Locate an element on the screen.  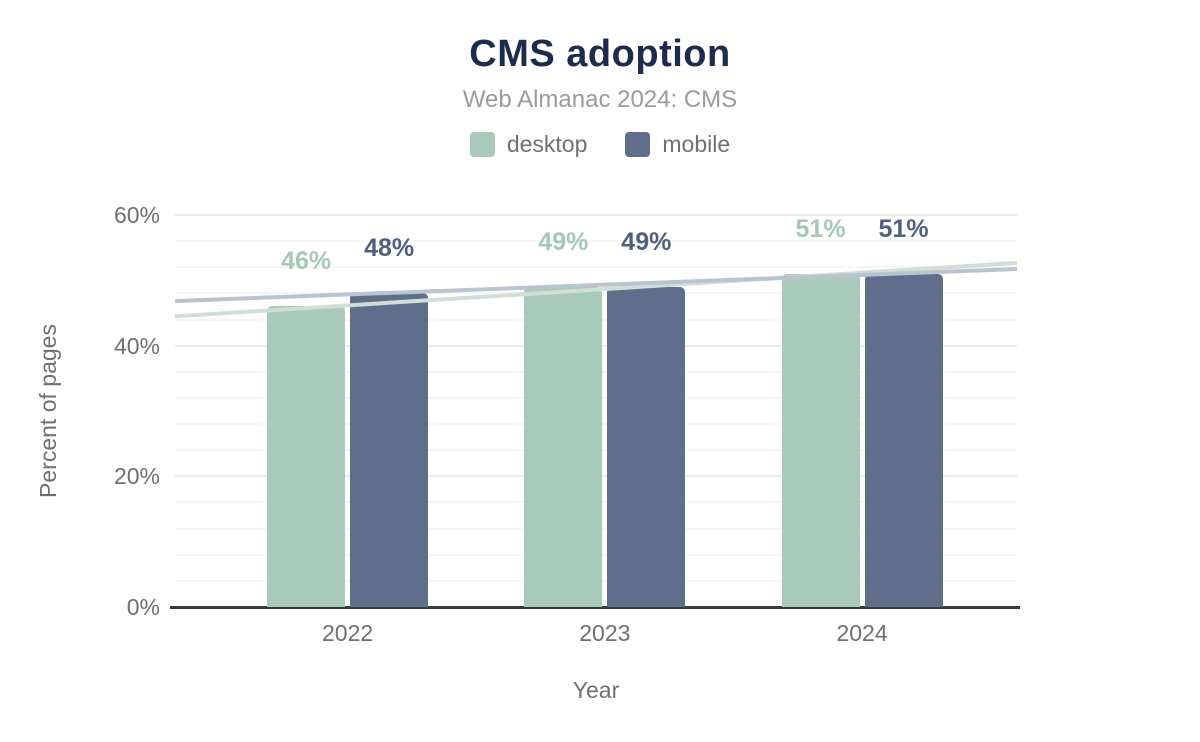
x-axis-line is located at coordinates (595, 607).